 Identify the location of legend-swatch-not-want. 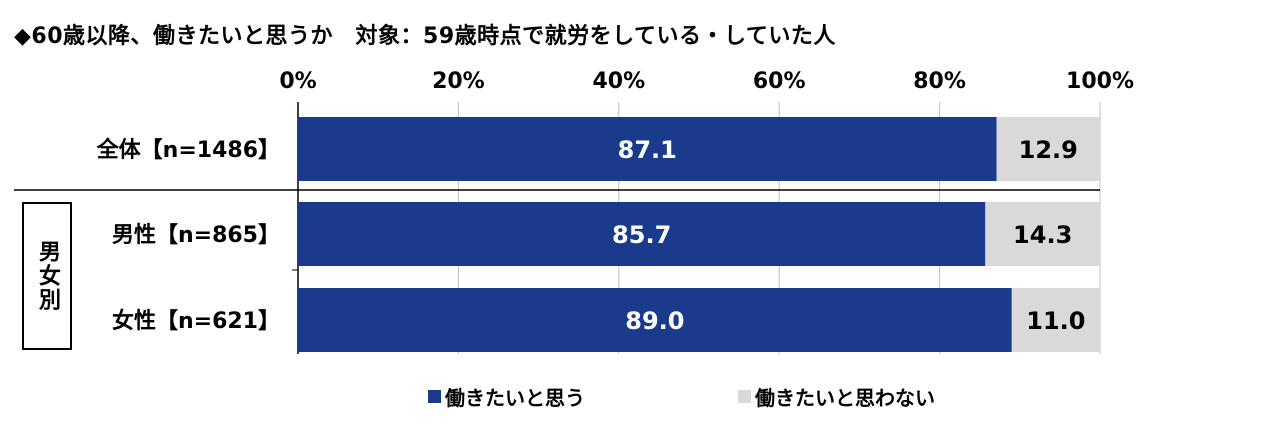
(744, 396).